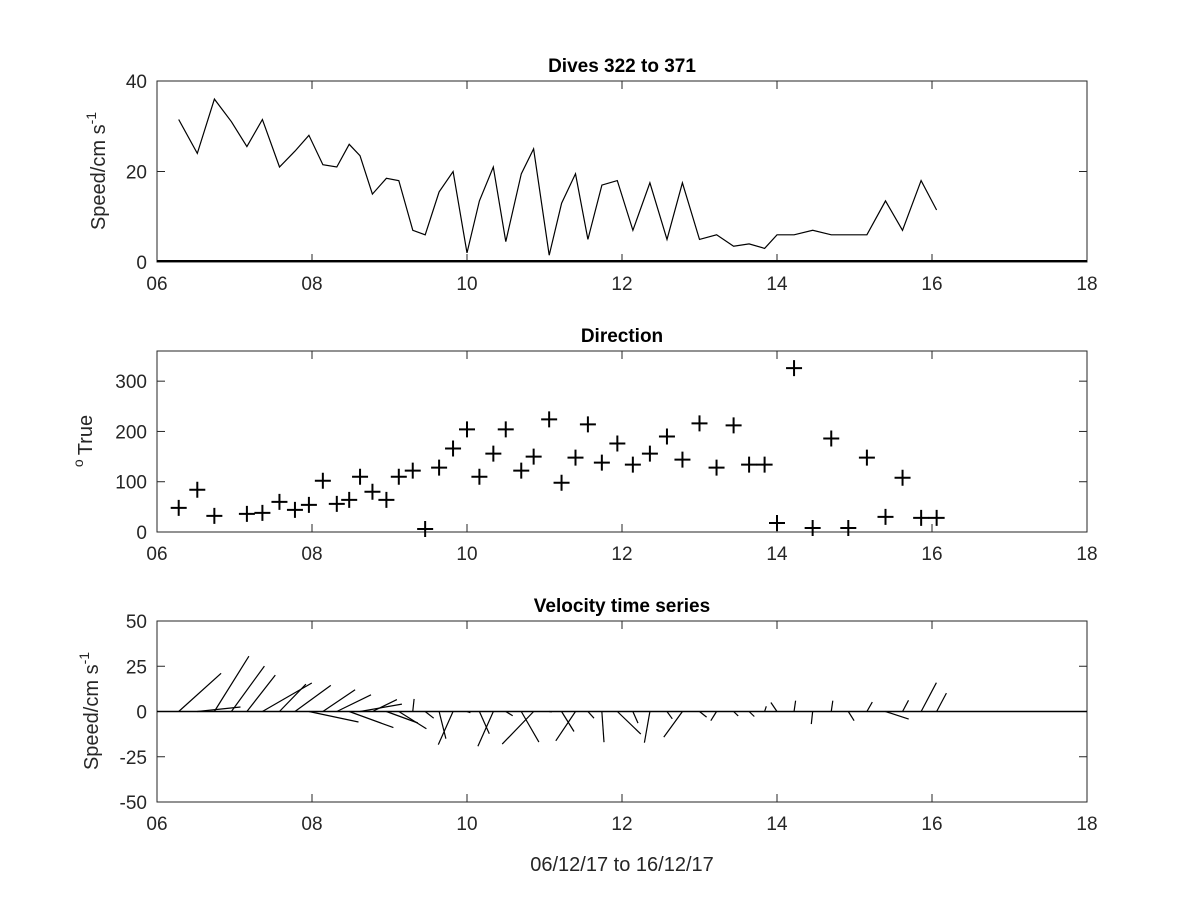 The width and height of the screenshot is (1200, 900). Describe the element at coordinates (156, 284) in the screenshot. I see `speed-x-tick-label: 06` at that location.